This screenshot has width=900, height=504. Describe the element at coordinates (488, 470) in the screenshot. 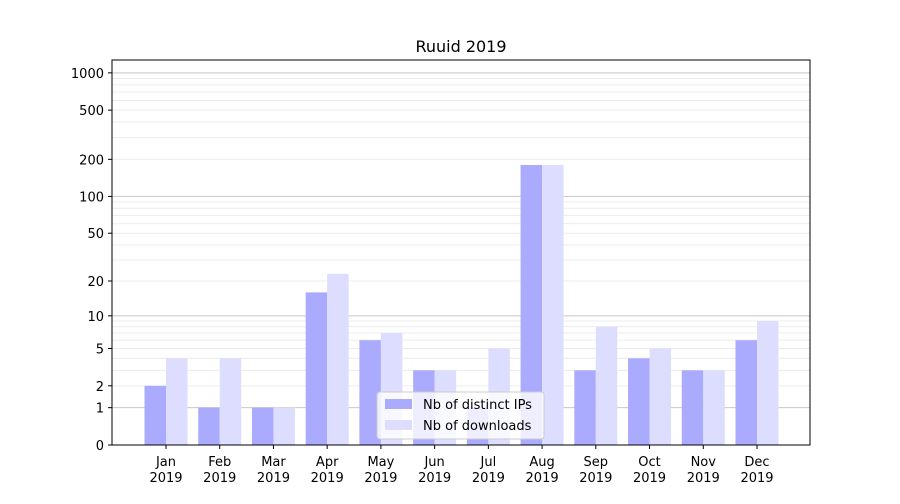

I see `x-tick-label: Jul 2019` at that location.